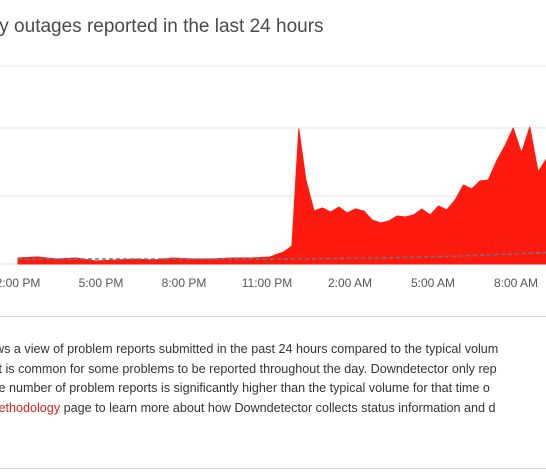 This screenshot has width=546, height=473. Describe the element at coordinates (101, 283) in the screenshot. I see `x-tick-label: 5:00 PM` at that location.